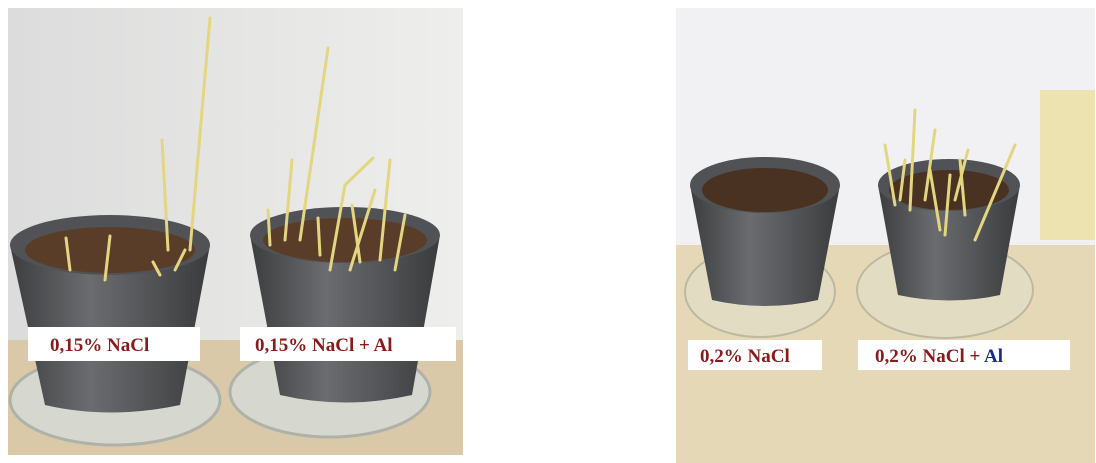  Describe the element at coordinates (939, 356) in the screenshot. I see `label: 0,2% NaCl + Al` at that location.